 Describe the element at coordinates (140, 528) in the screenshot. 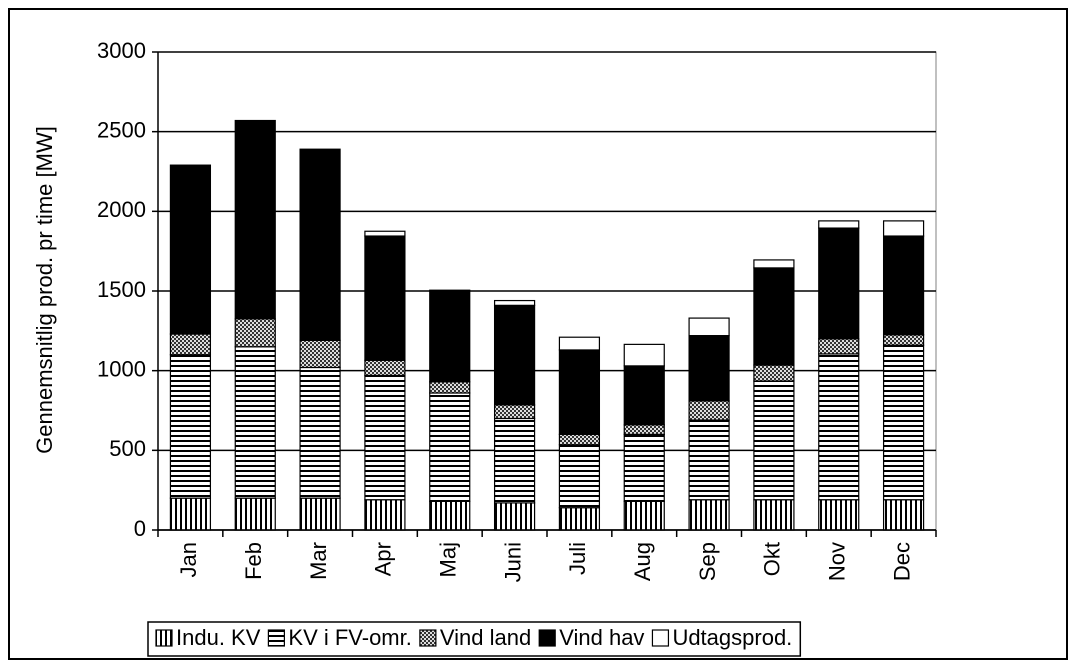

I see `y-tick-label: 0` at that location.